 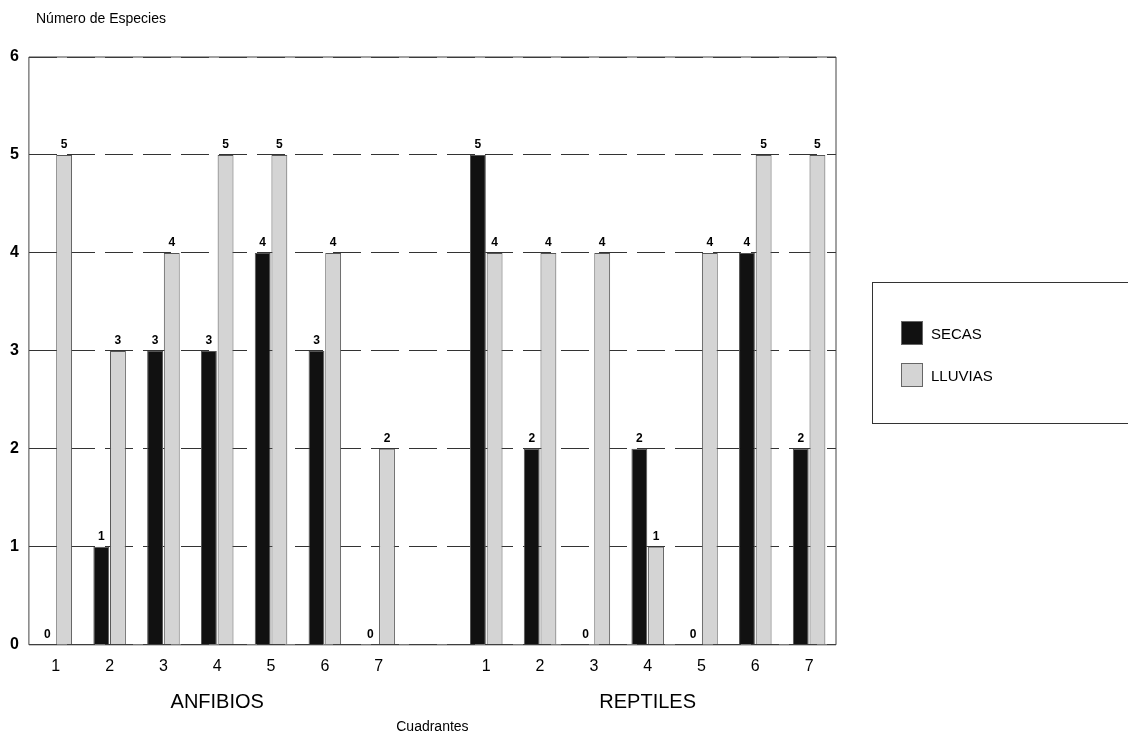 I want to click on y-tick-label: 5, so click(x=14, y=154).